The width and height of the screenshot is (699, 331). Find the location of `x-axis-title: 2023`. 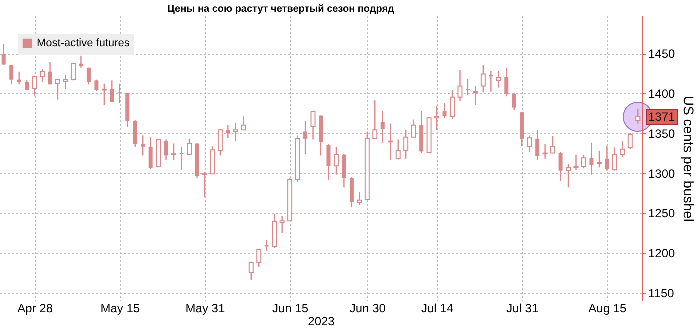

x-axis-title: 2023 is located at coordinates (322, 321).